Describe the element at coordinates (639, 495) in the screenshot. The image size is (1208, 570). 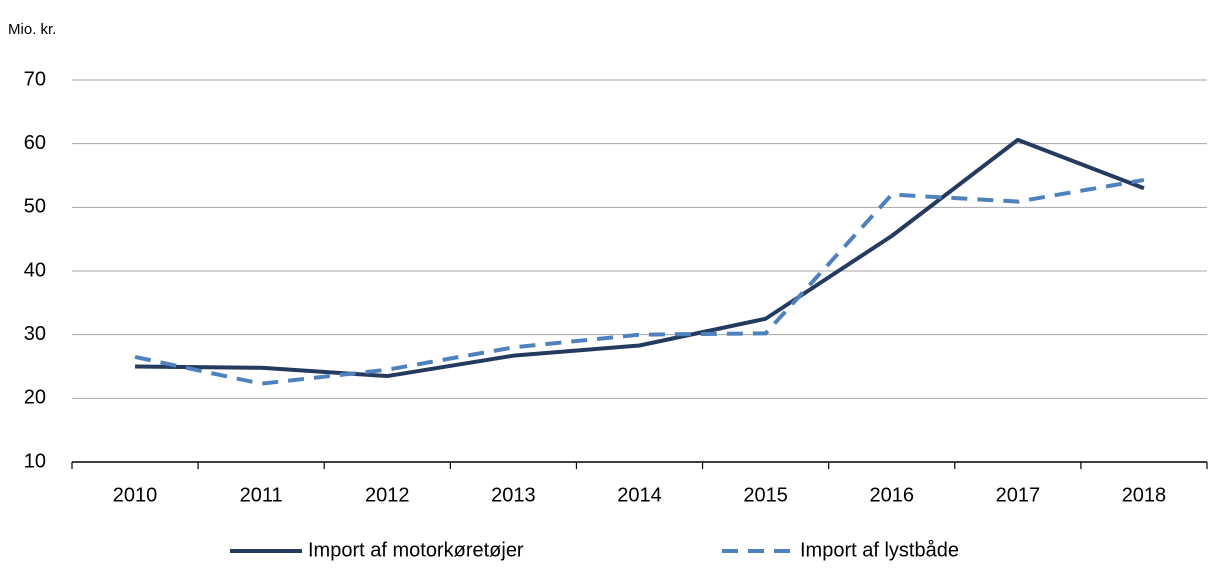
I see `x-tick-label: 2014` at that location.